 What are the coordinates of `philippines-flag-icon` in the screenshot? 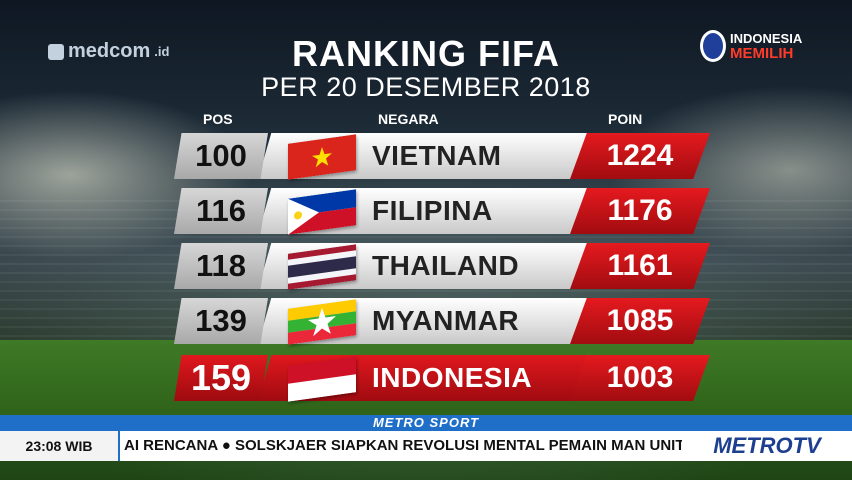 It's located at (322, 212).